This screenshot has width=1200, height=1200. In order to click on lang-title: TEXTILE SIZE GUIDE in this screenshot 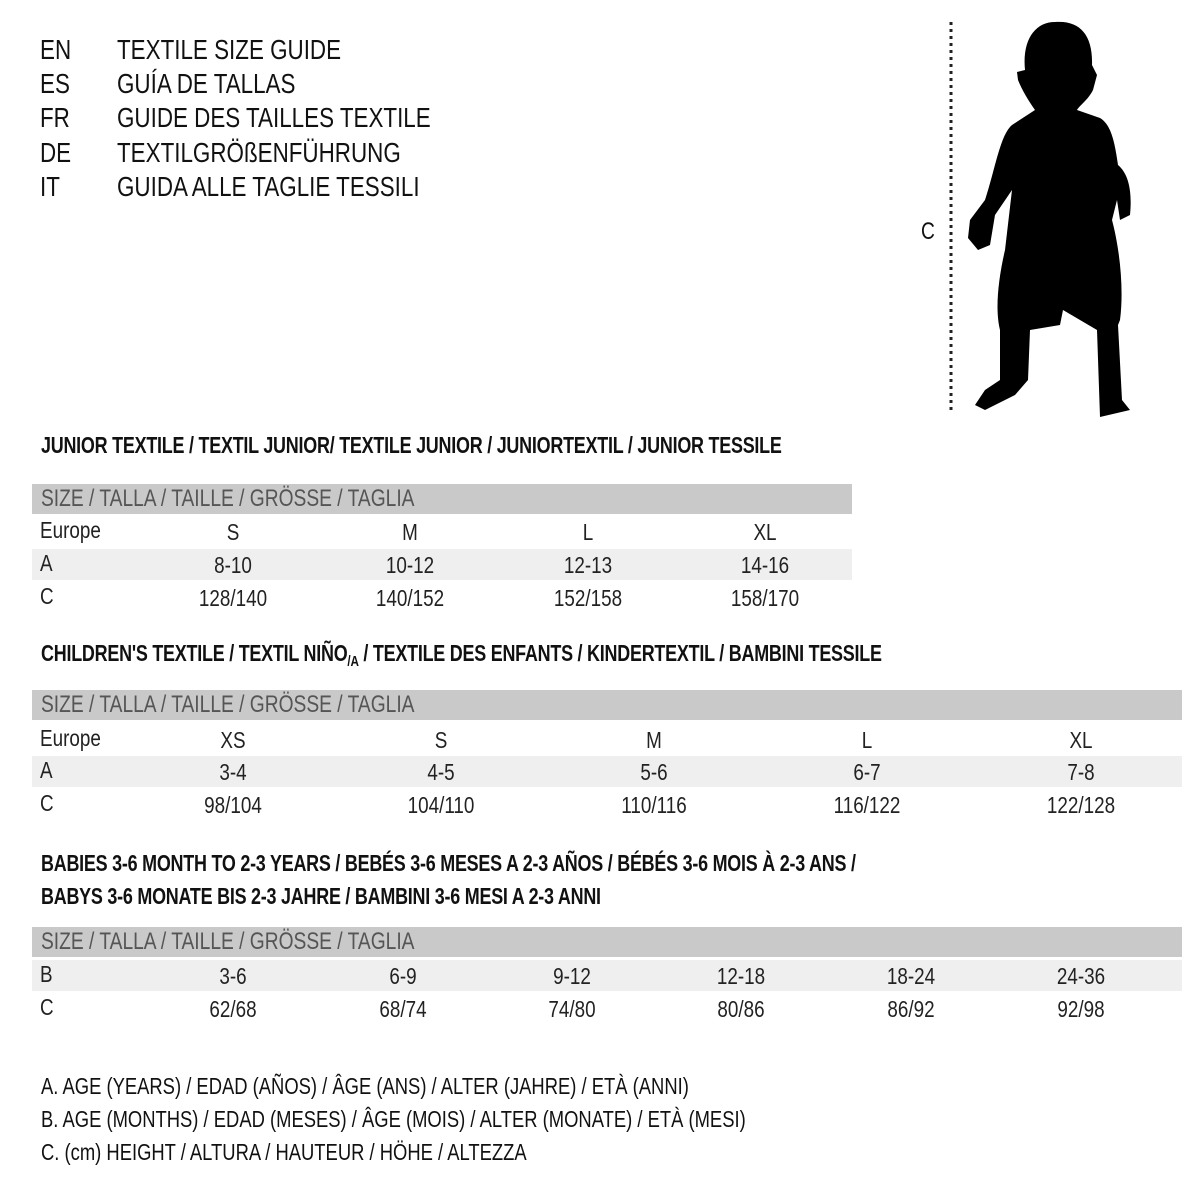, I will do `click(229, 49)`.